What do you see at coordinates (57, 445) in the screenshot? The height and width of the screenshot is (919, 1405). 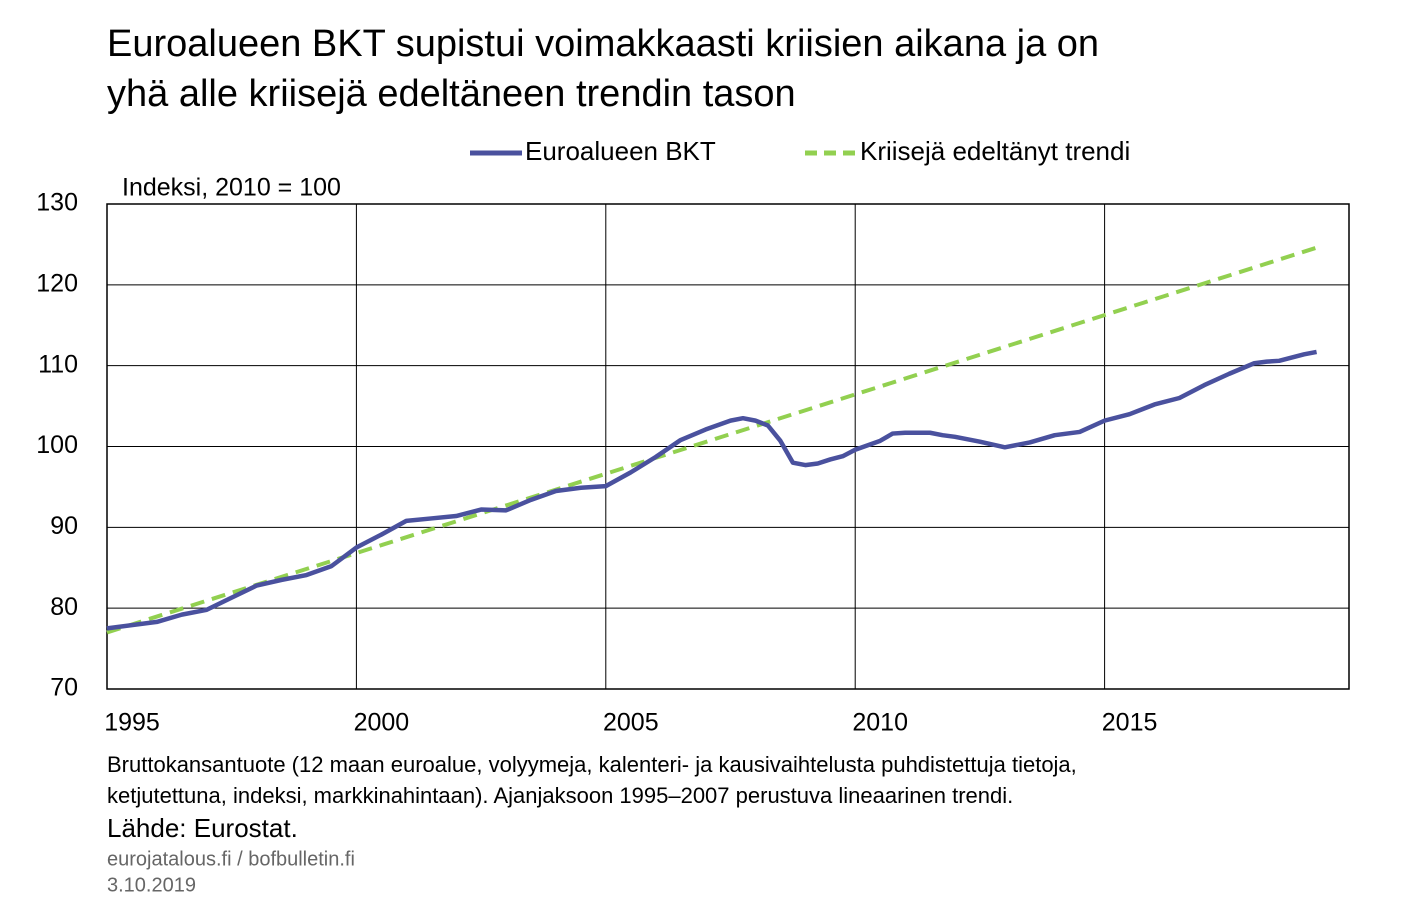 I see `y-tick-label: 100` at bounding box center [57, 445].